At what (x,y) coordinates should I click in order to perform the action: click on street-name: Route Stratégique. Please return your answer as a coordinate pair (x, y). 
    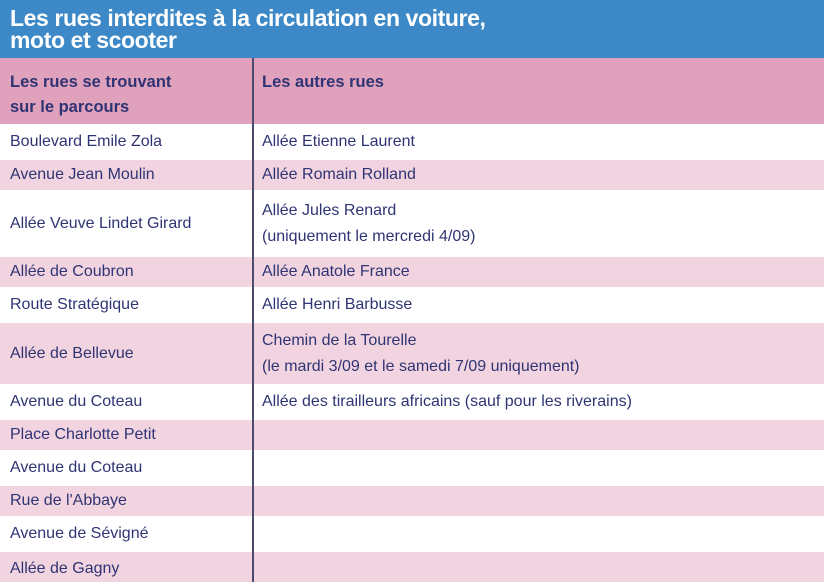
    Looking at the image, I should click on (74, 304).